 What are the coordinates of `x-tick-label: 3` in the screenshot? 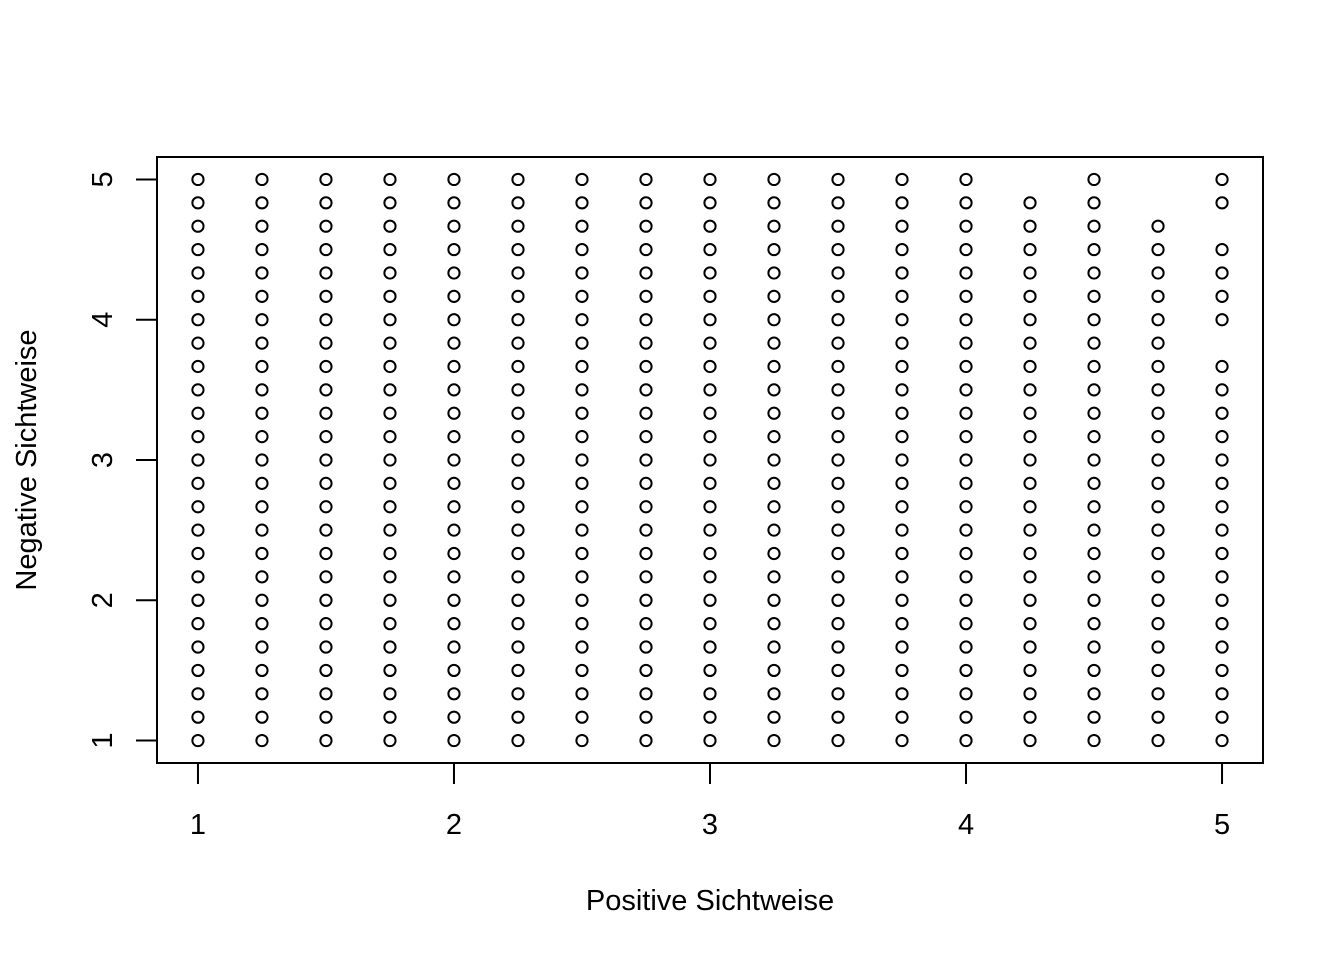 It's located at (710, 825).